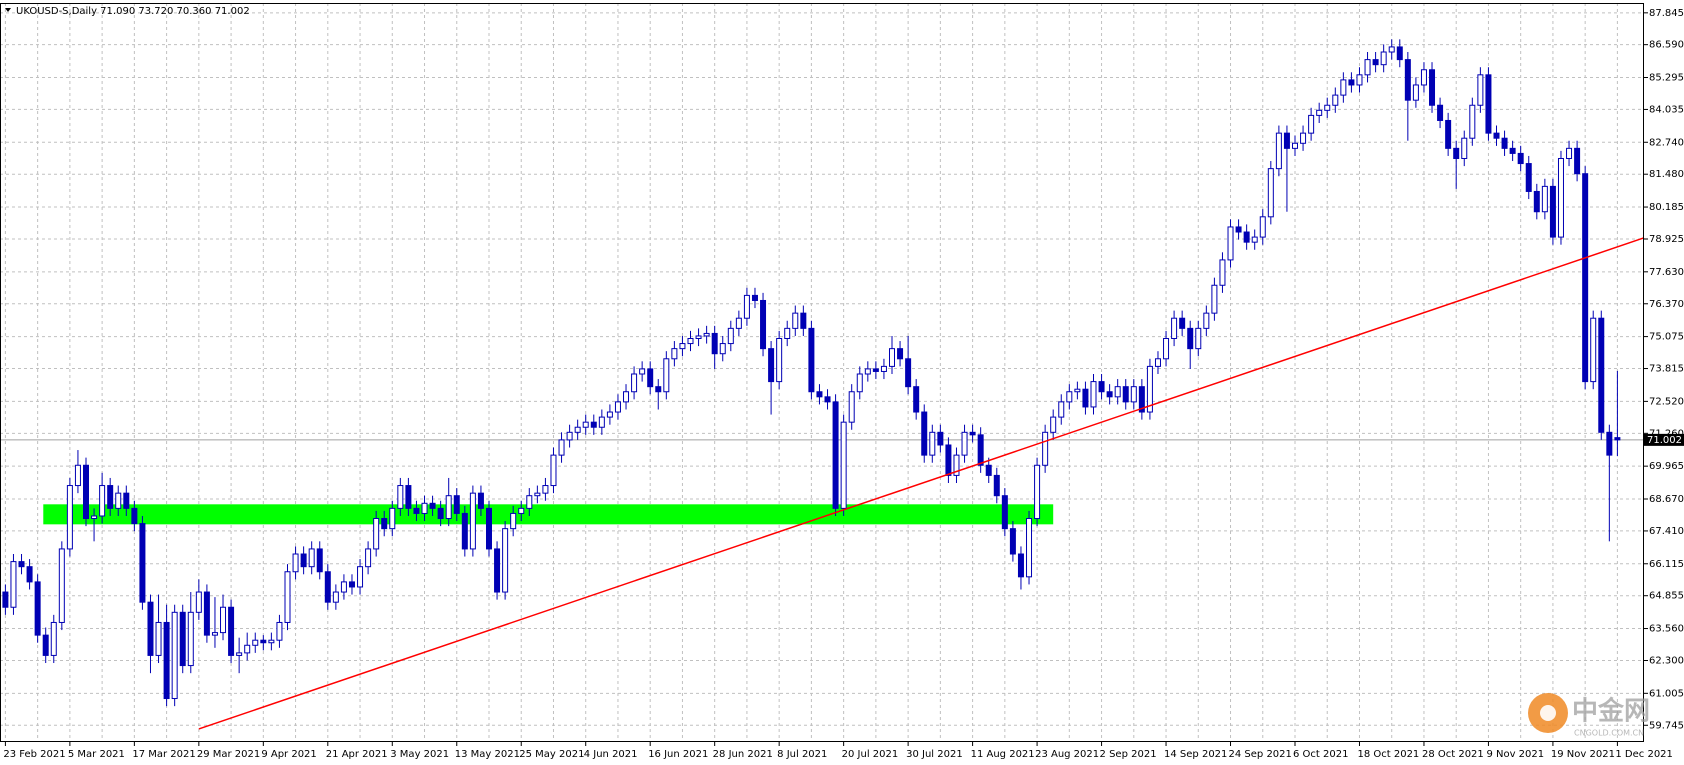  I want to click on x-tick-label: 1 Dec 2021, so click(1644, 754).